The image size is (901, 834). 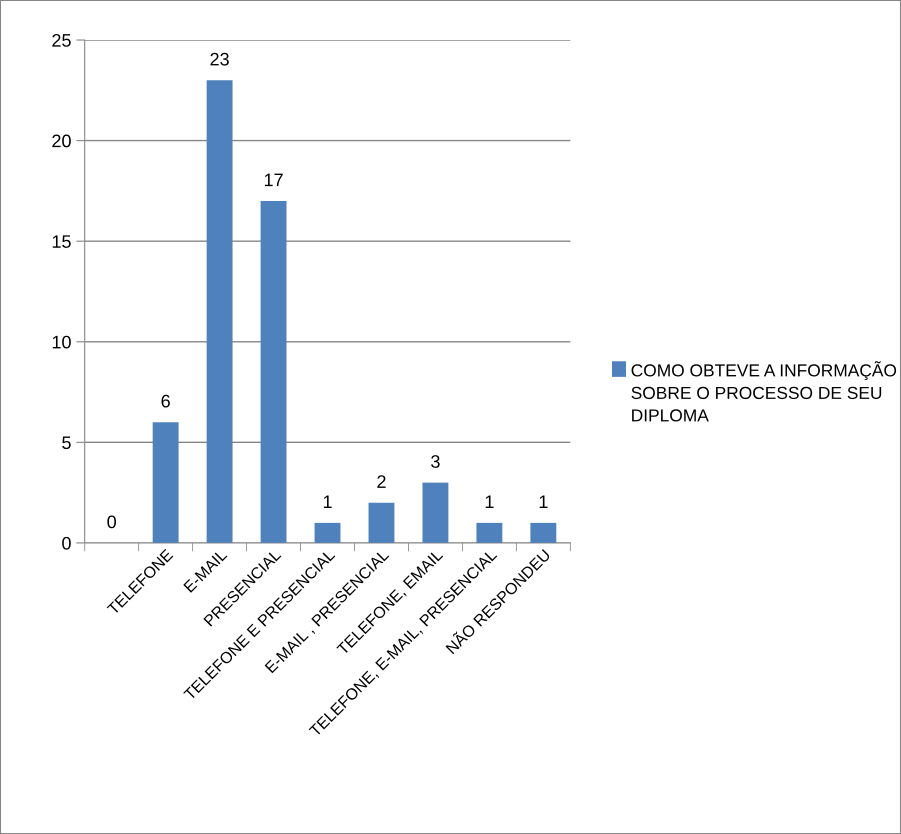 I want to click on y-tick-label: 15, so click(x=61, y=241).